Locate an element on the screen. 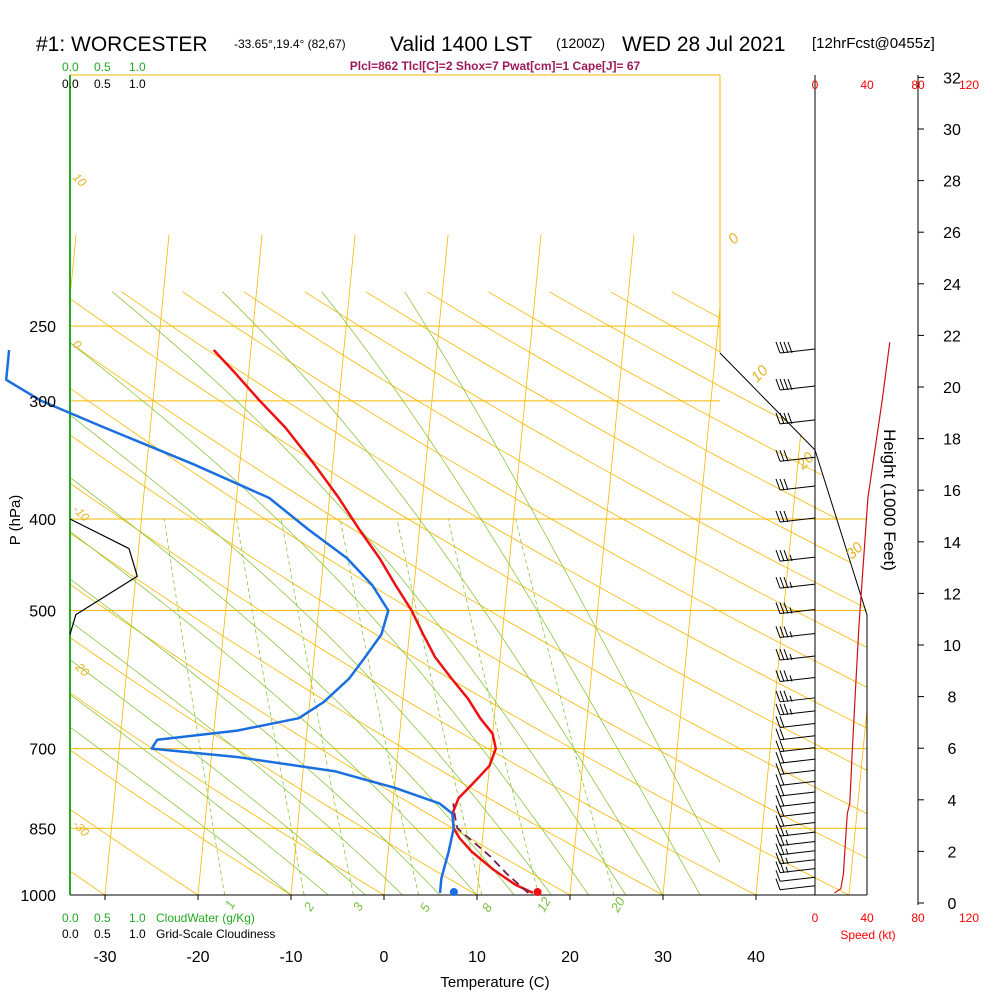 This screenshot has width=1000, height=1000. x-tick-label: -30 is located at coordinates (104, 957).